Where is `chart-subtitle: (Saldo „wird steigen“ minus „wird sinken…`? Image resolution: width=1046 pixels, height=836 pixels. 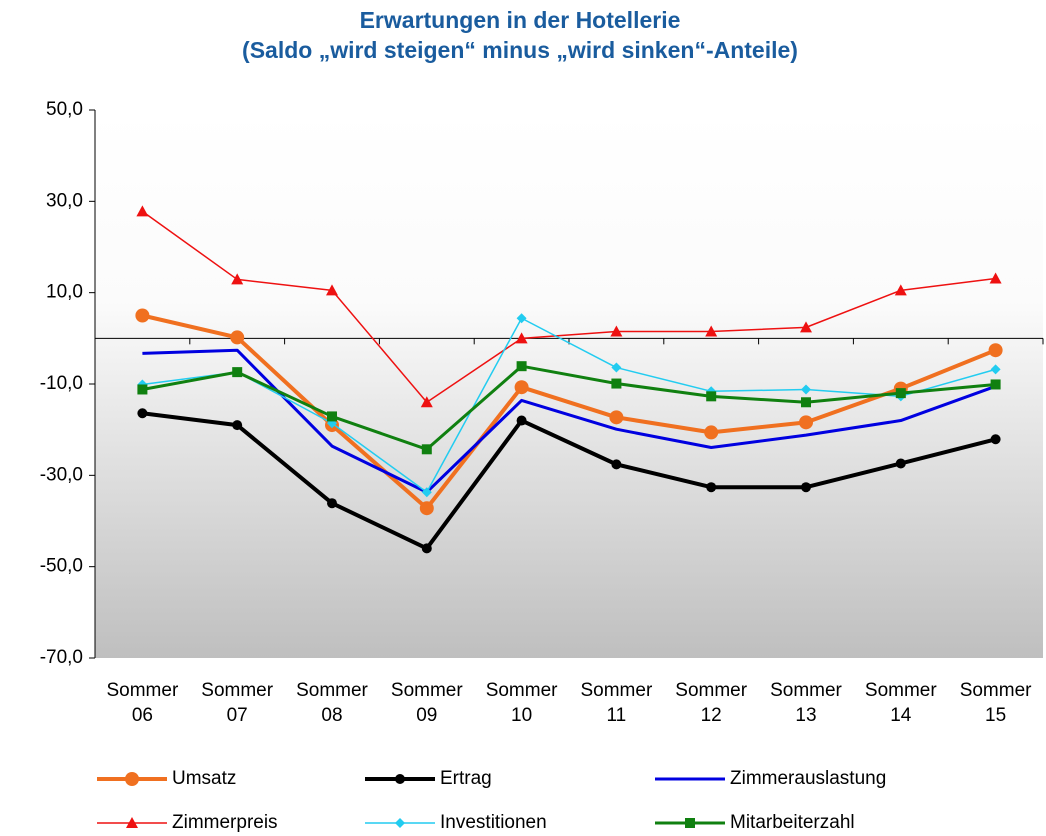
chart-subtitle: (Saldo „wird steigen“ minus „wird sinken… is located at coordinates (520, 50).